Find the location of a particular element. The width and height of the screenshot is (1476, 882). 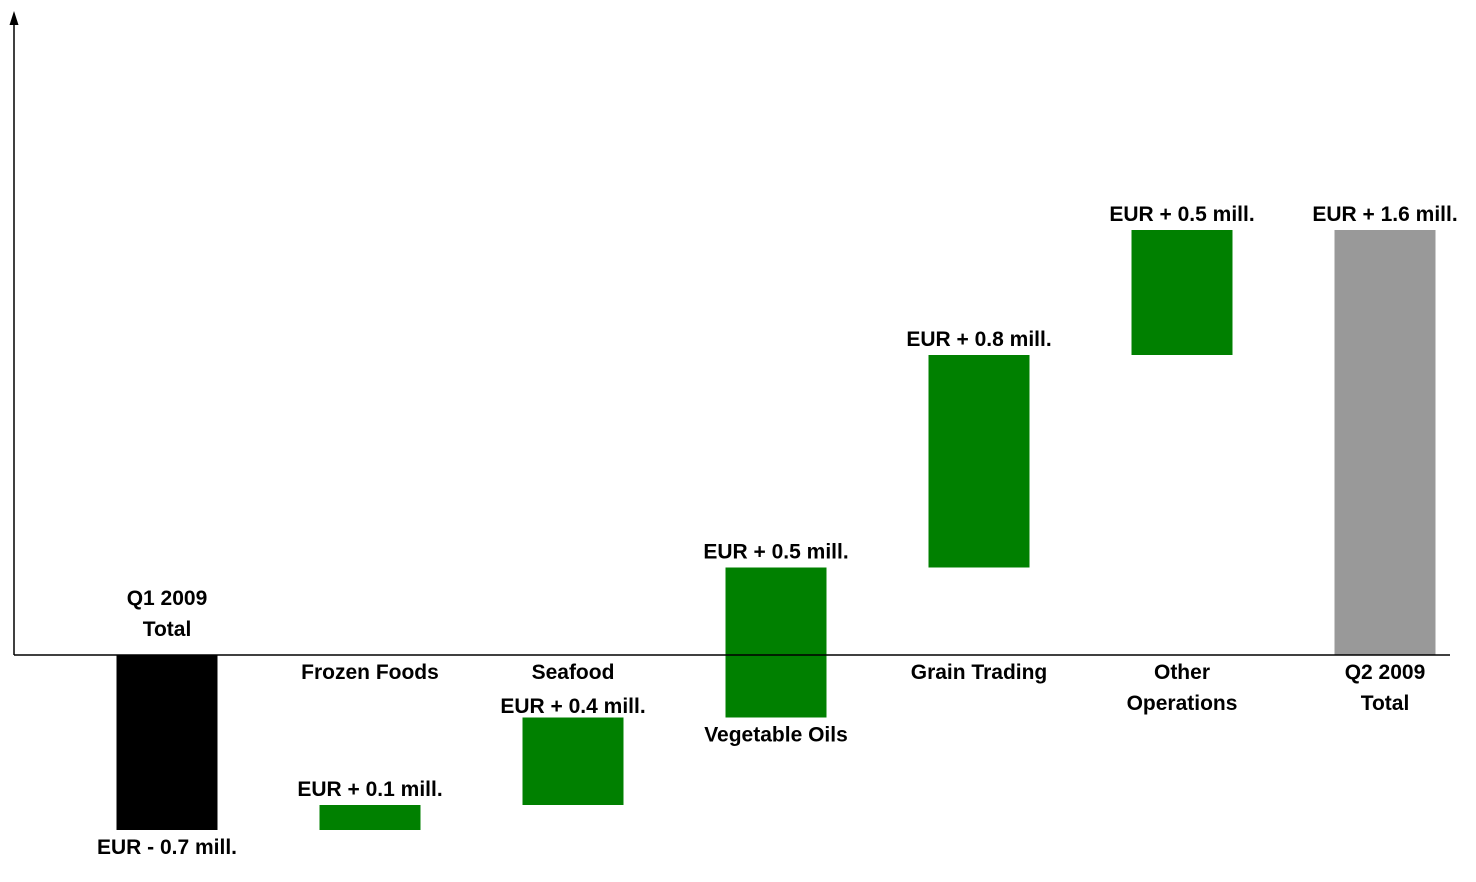

category-label-5-0: Other is located at coordinates (1182, 672).